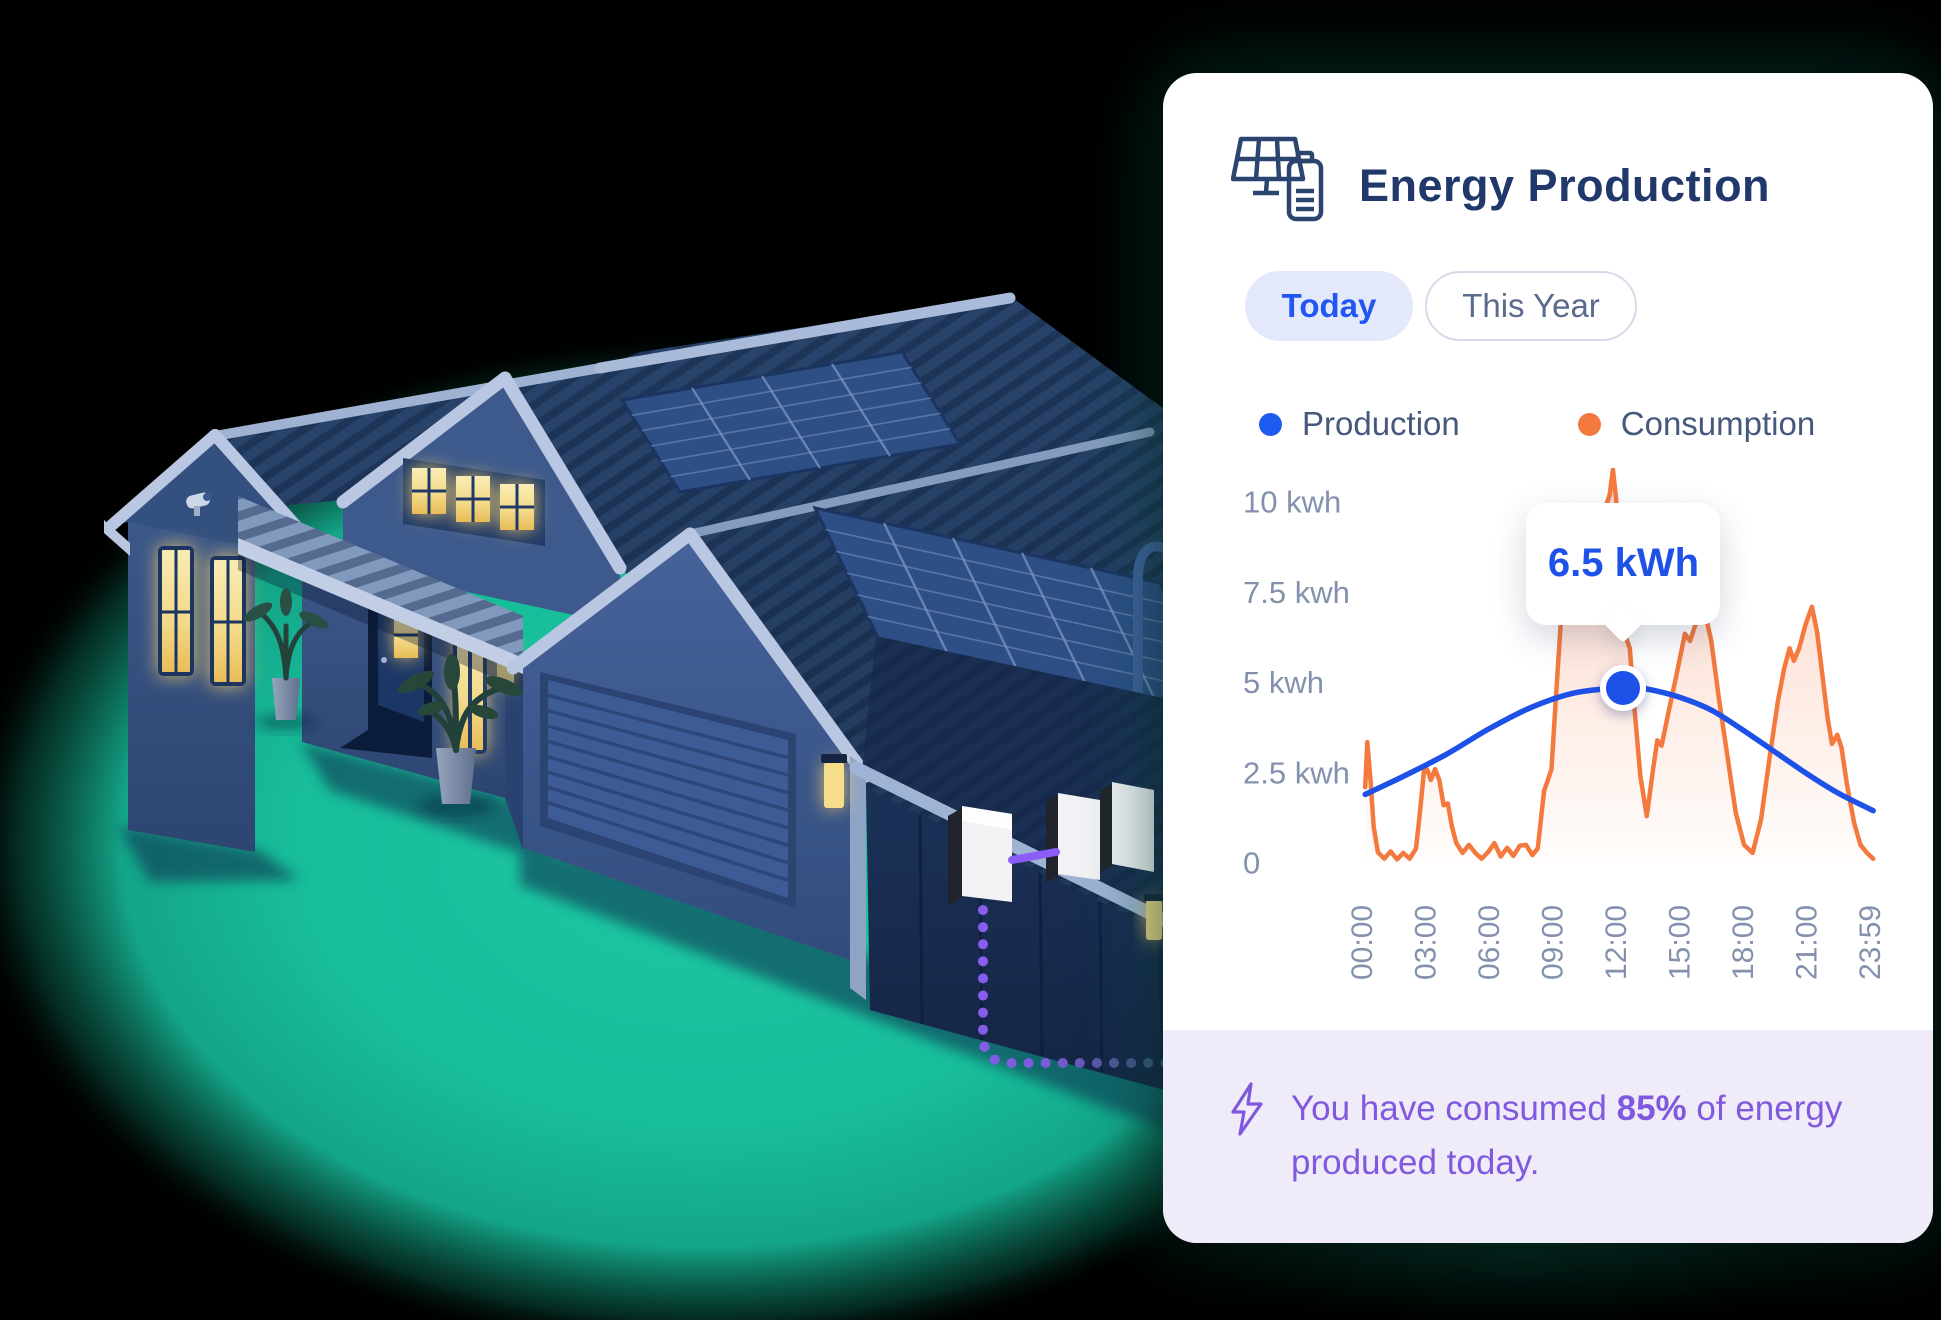 The height and width of the screenshot is (1320, 1941). I want to click on center-gable, so click(481, 498).